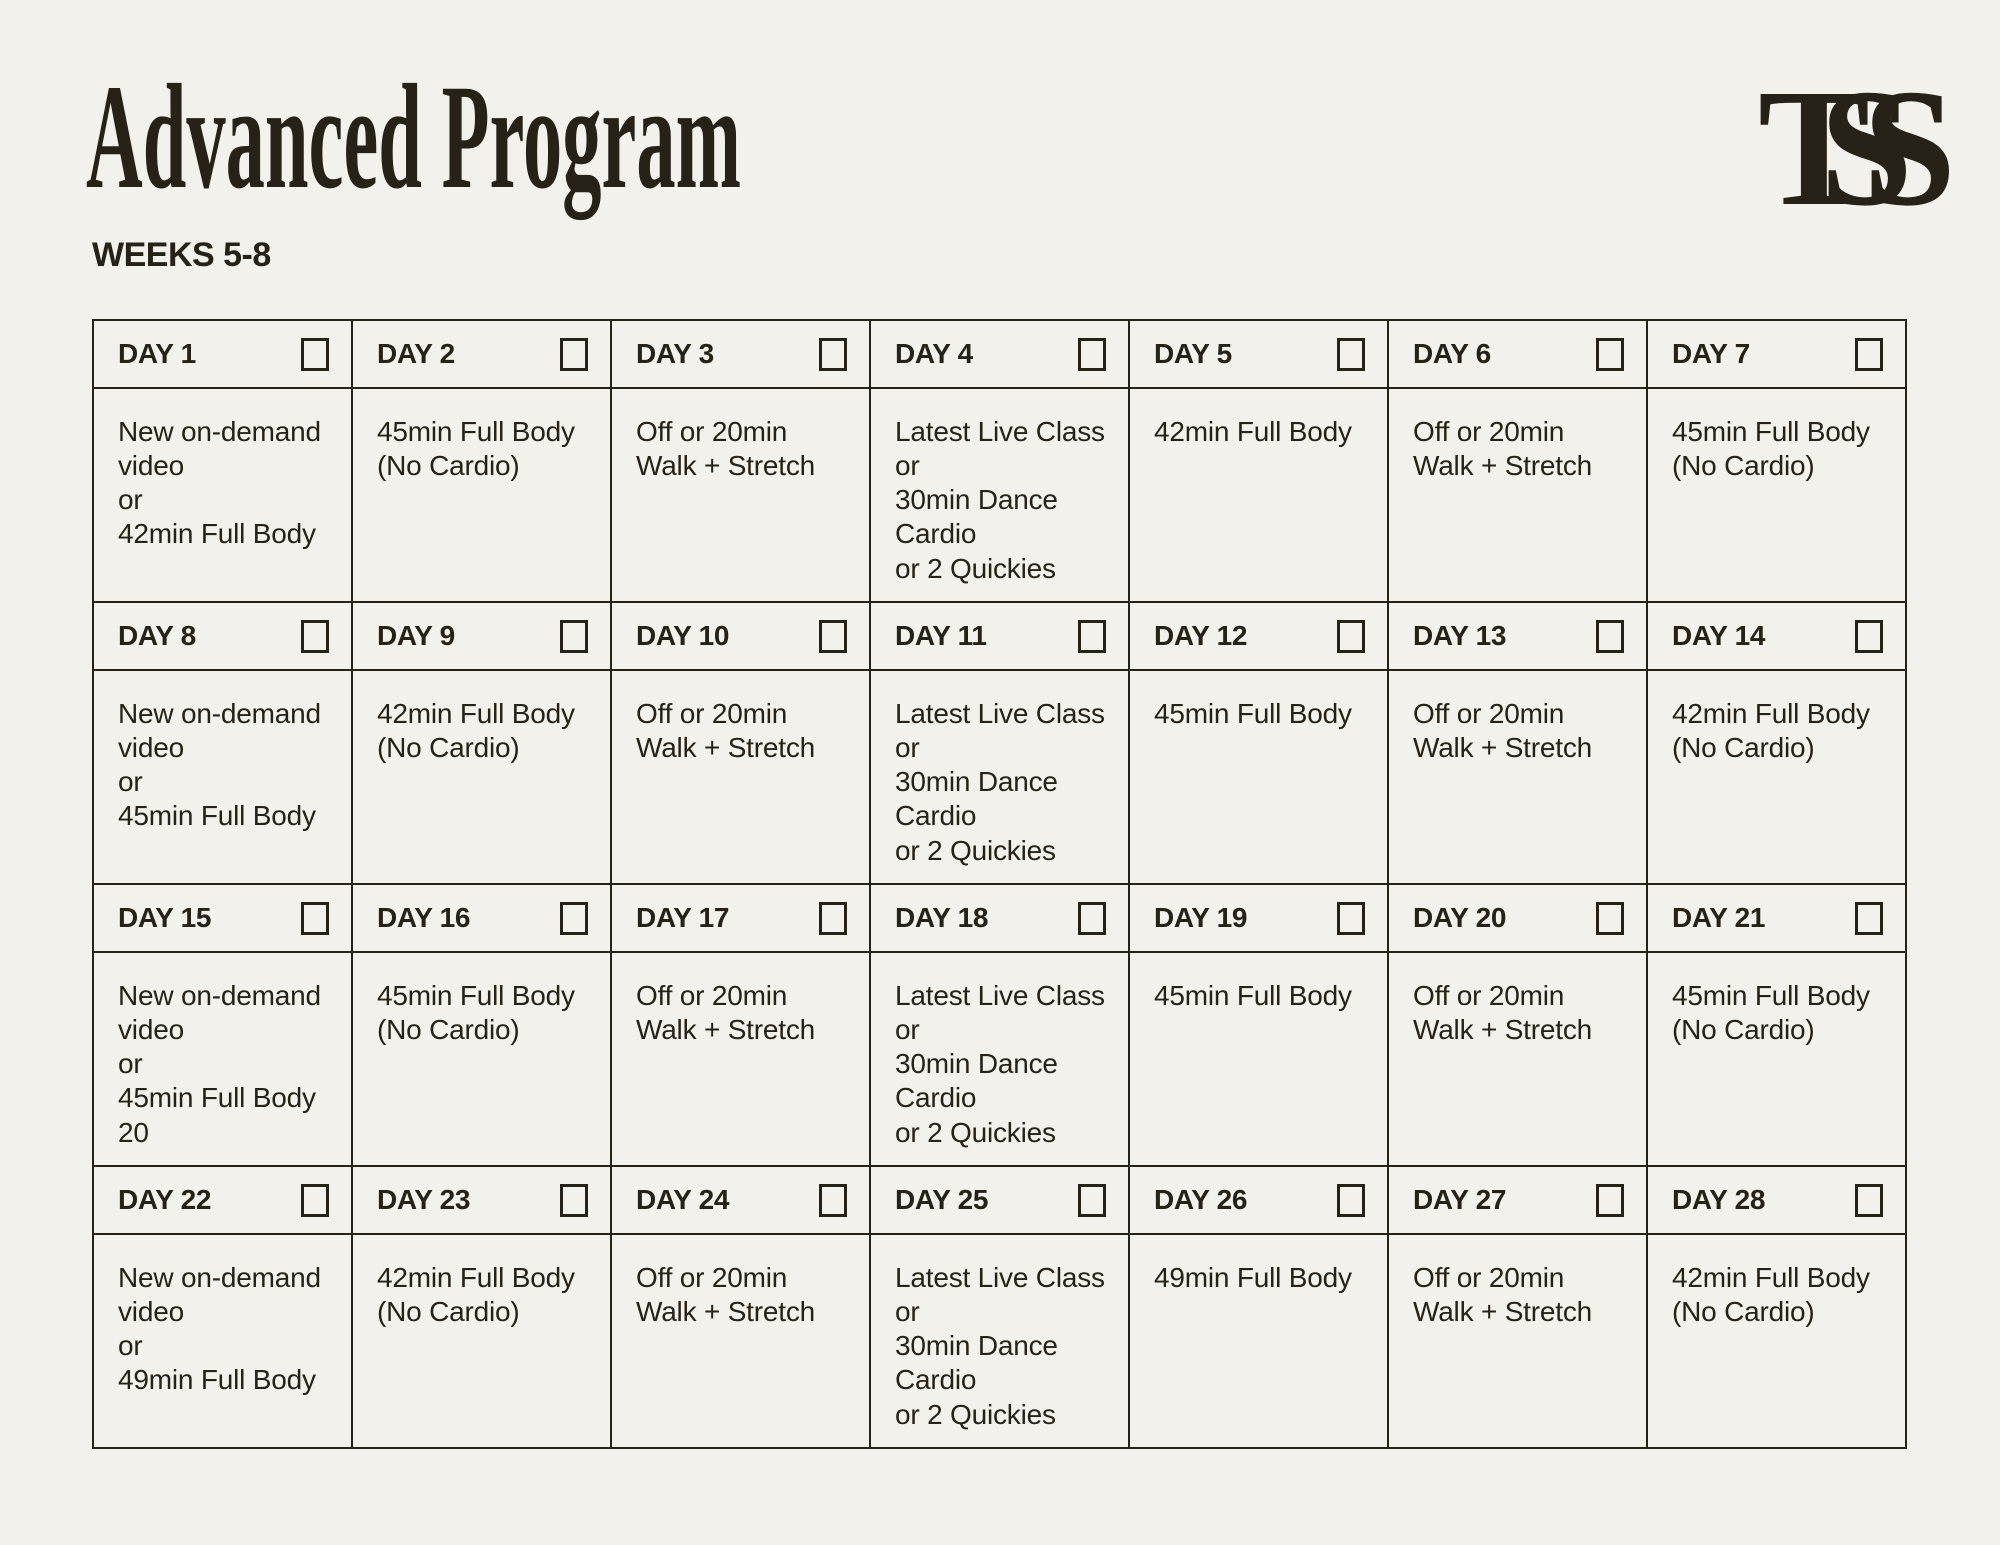  I want to click on day-header-cell: DAY 13, so click(1517, 636).